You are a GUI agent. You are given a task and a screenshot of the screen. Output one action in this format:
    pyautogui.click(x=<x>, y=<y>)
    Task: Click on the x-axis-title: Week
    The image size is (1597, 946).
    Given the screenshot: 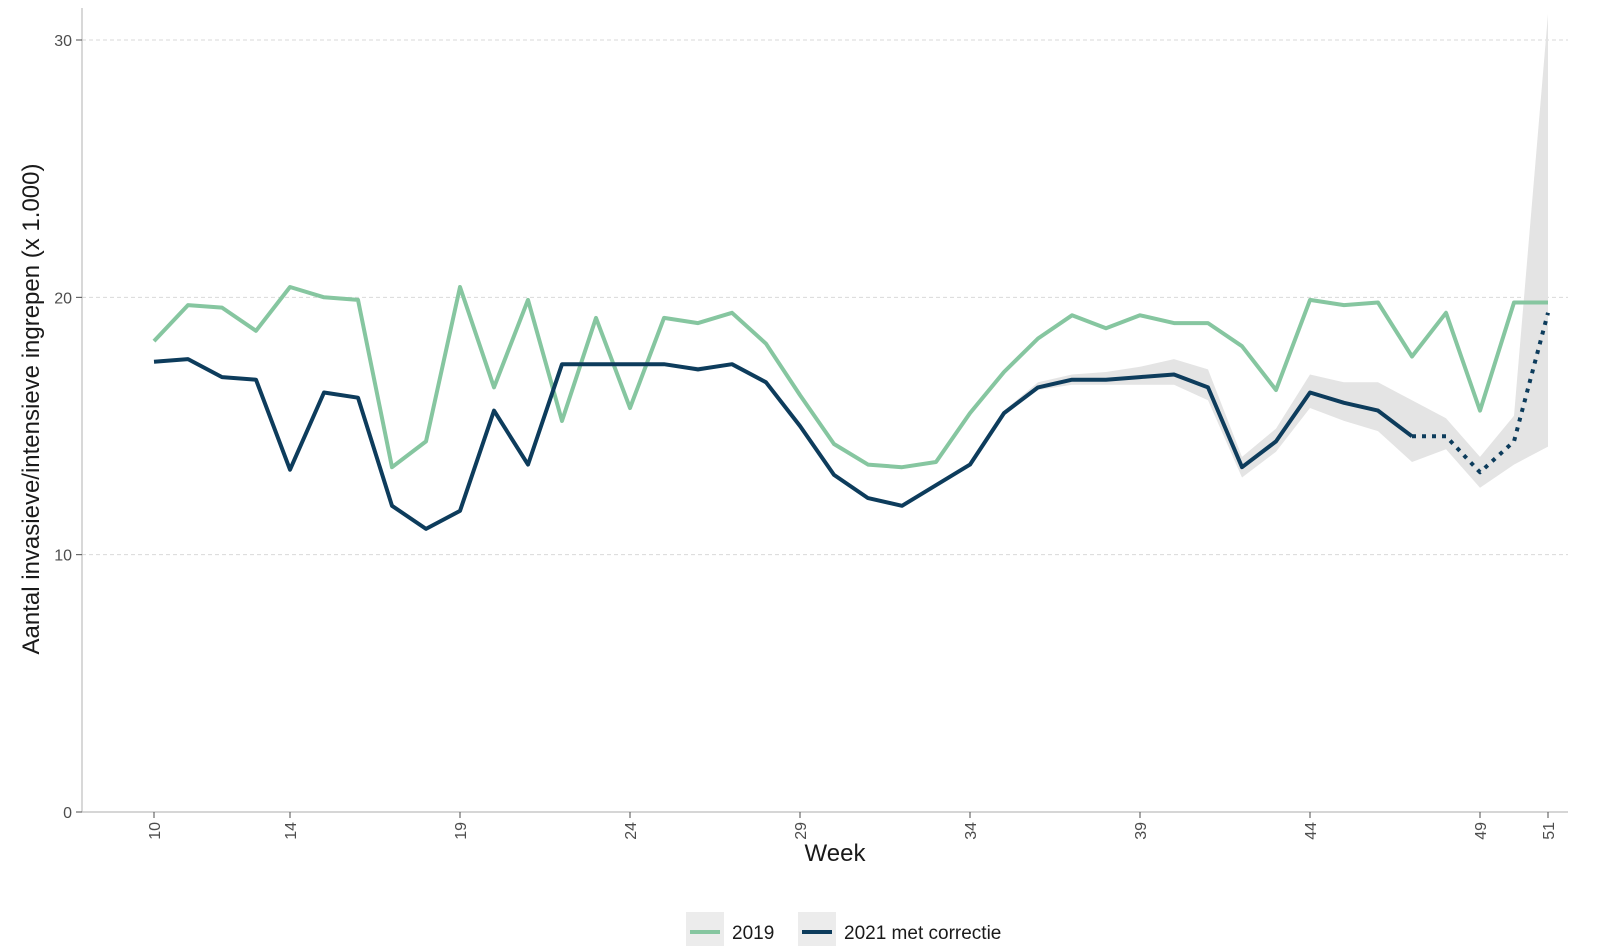 What is the action you would take?
    pyautogui.click(x=836, y=853)
    